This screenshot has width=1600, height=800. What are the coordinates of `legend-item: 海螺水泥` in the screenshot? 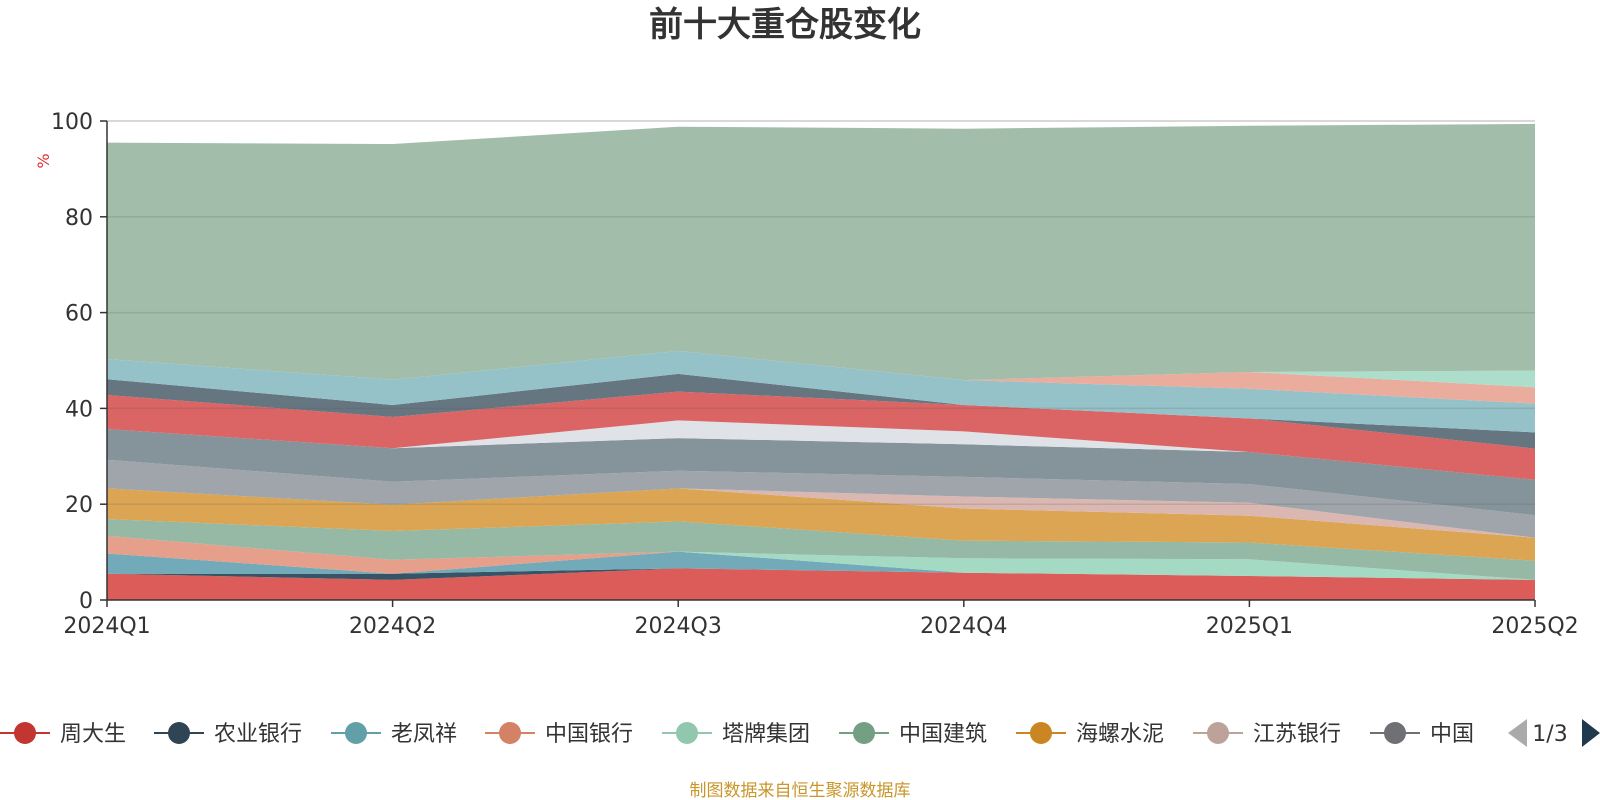 It's located at (1090, 734).